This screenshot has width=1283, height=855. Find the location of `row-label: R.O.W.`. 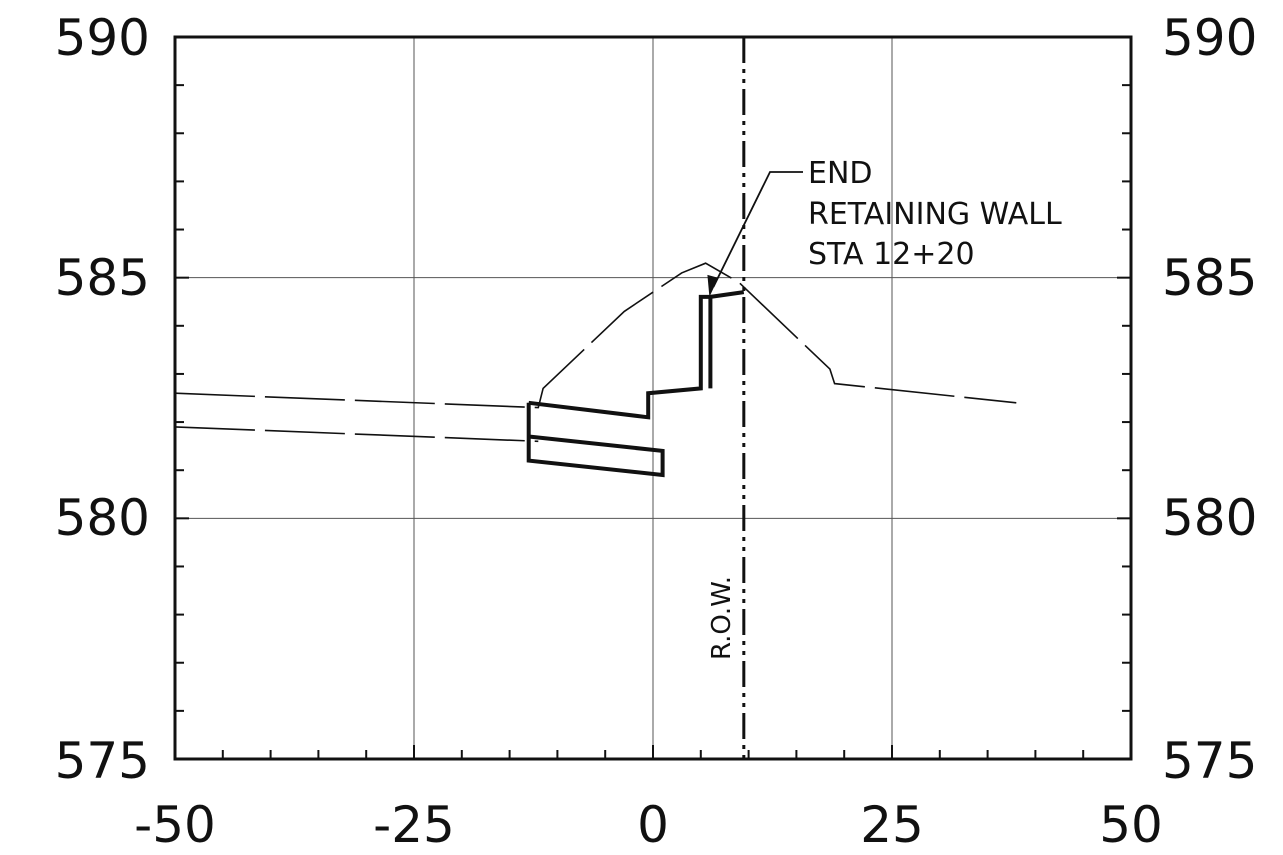

row-label: R.O.W. is located at coordinates (722, 618).